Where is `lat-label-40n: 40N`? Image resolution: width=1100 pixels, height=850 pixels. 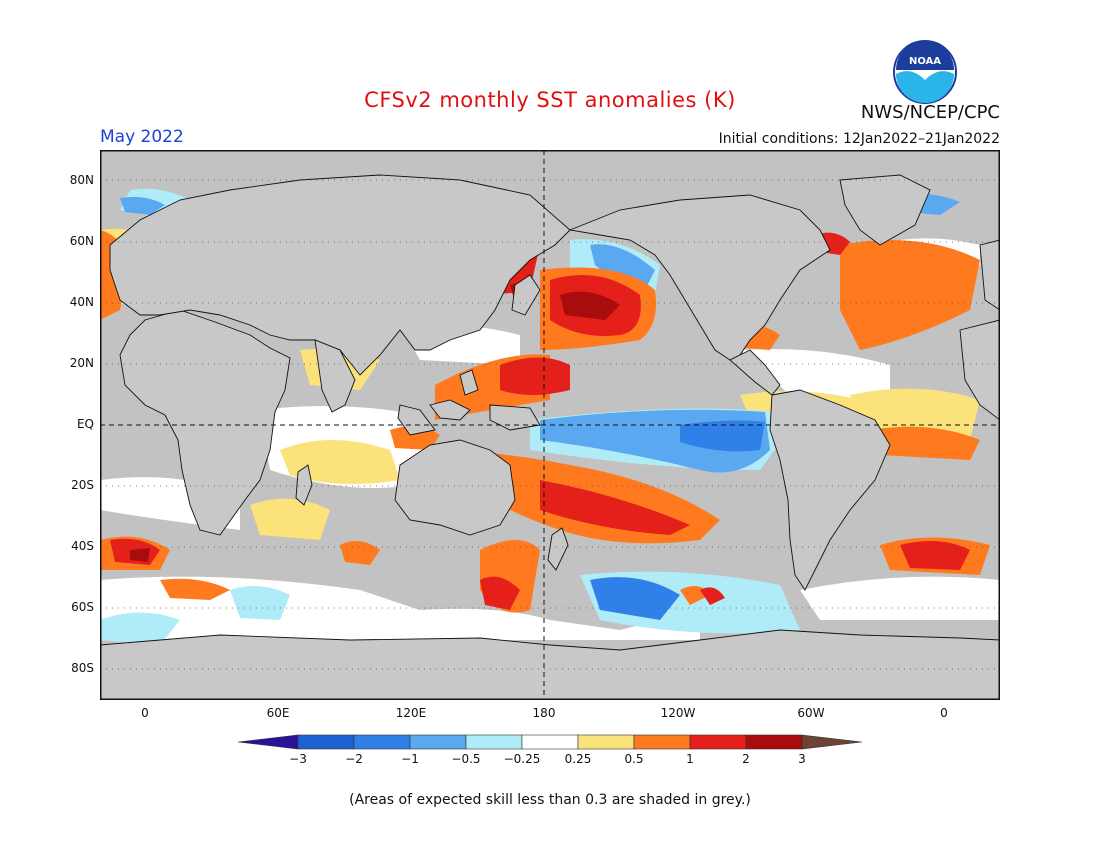
lat-label-40n: 40N is located at coordinates (81, 302).